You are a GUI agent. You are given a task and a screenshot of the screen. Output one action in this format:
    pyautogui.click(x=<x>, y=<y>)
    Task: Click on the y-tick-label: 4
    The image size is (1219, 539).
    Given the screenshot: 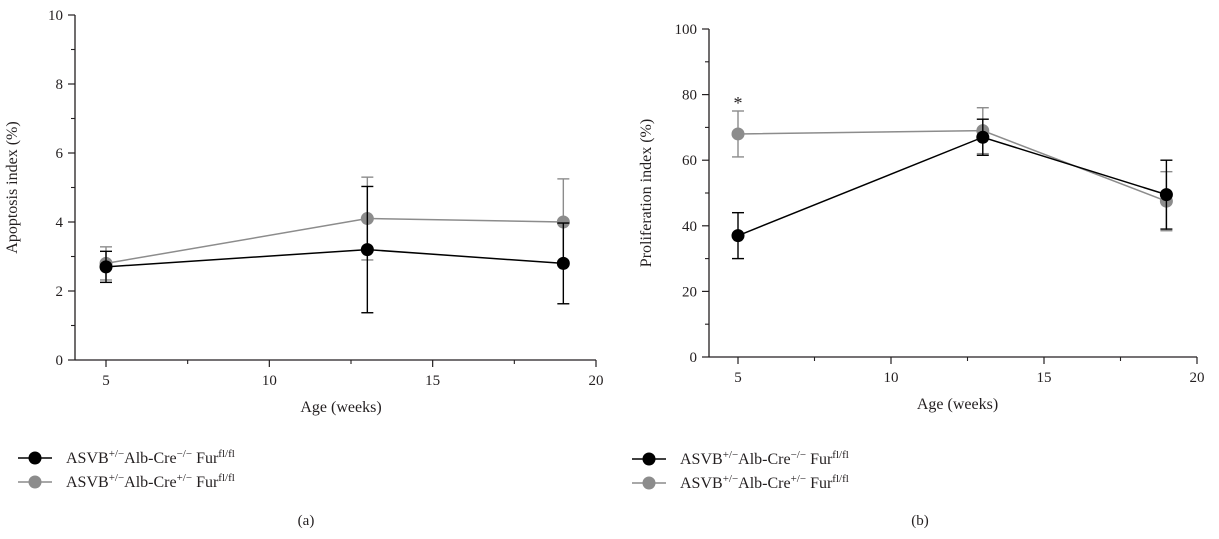 What is the action you would take?
    pyautogui.click(x=60, y=223)
    